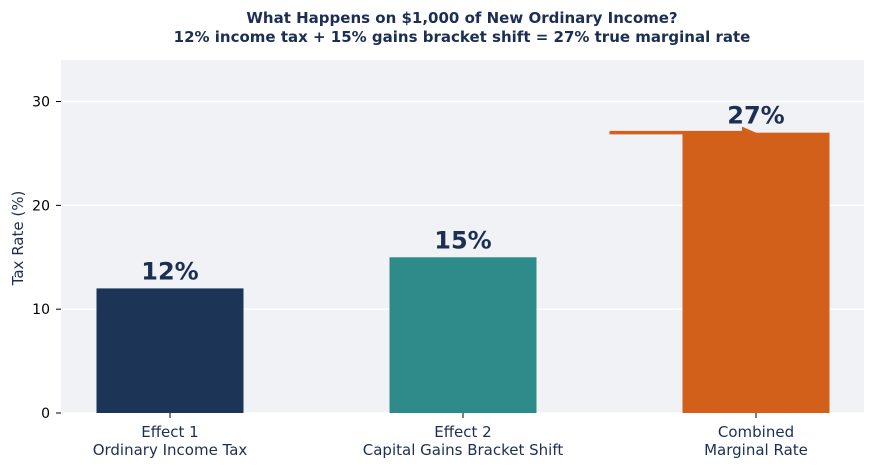  What do you see at coordinates (462, 432) in the screenshot?
I see `x-tick-label: Effect 2` at bounding box center [462, 432].